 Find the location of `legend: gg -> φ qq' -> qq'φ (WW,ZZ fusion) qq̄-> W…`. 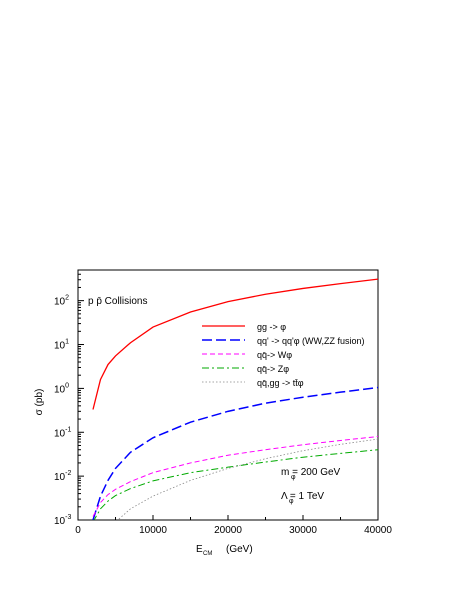

legend: gg -> φ qq' -> qq'φ (WW,ZZ fusion) qq̄-> W… is located at coordinates (283, 355).